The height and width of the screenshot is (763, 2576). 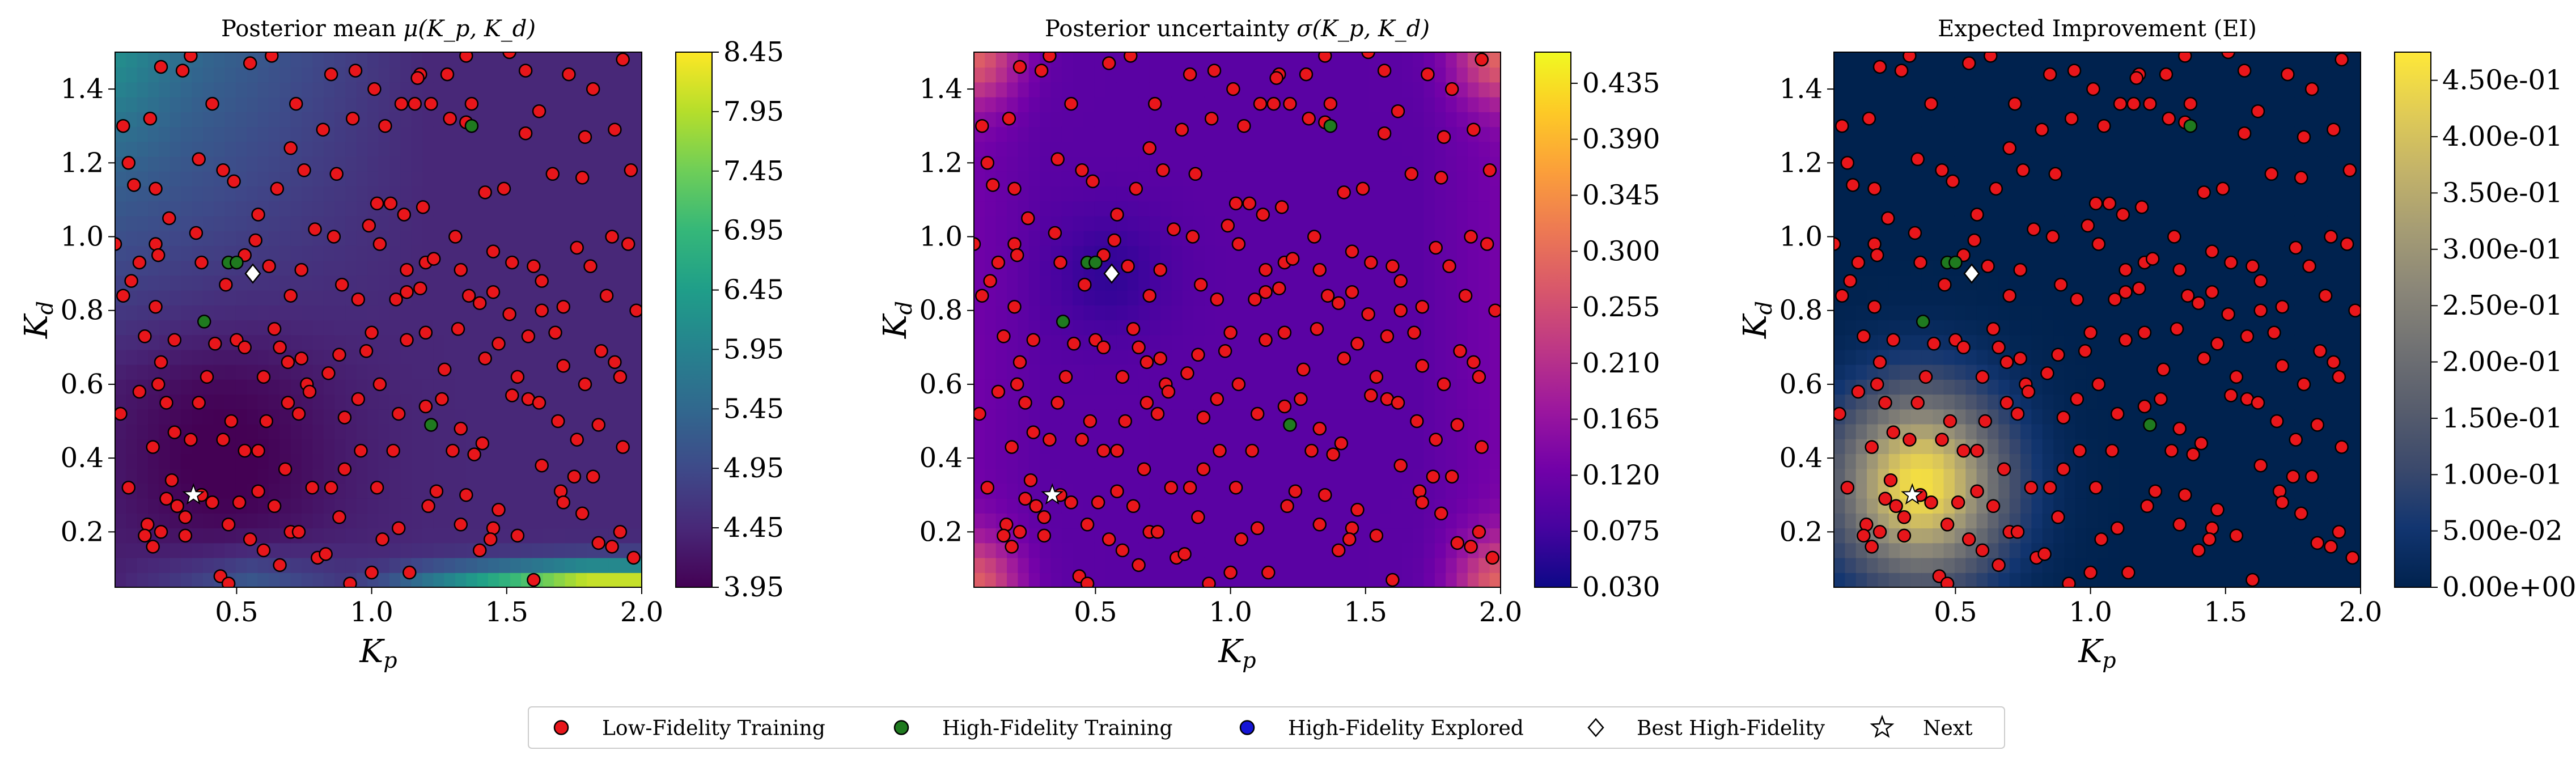 I want to click on next-marker, so click(x=193, y=494).